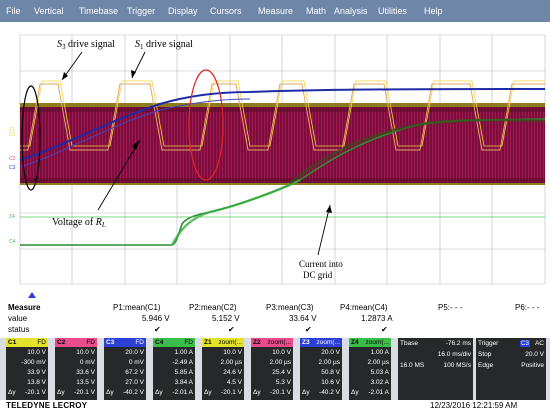 The width and height of the screenshot is (550, 413). Describe the element at coordinates (13, 11) in the screenshot. I see `menu-file: File` at that location.